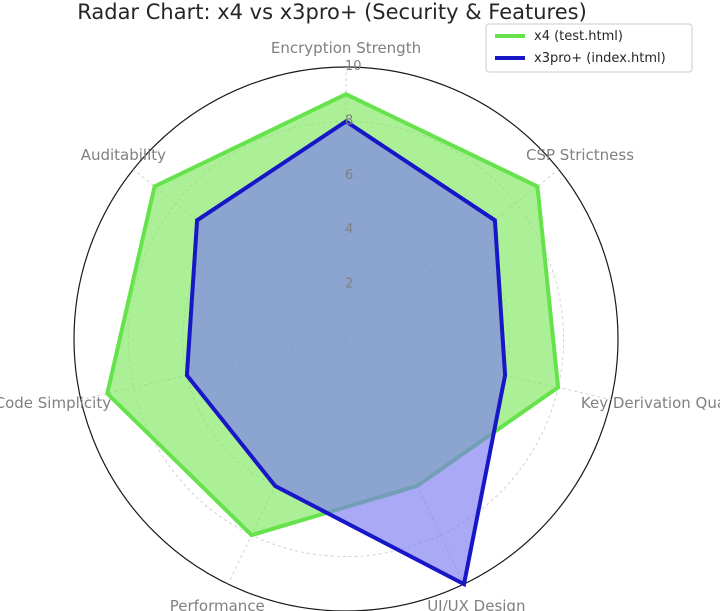  I want to click on legend-label-x3pro: x3pro+ (index.html), so click(600, 58).